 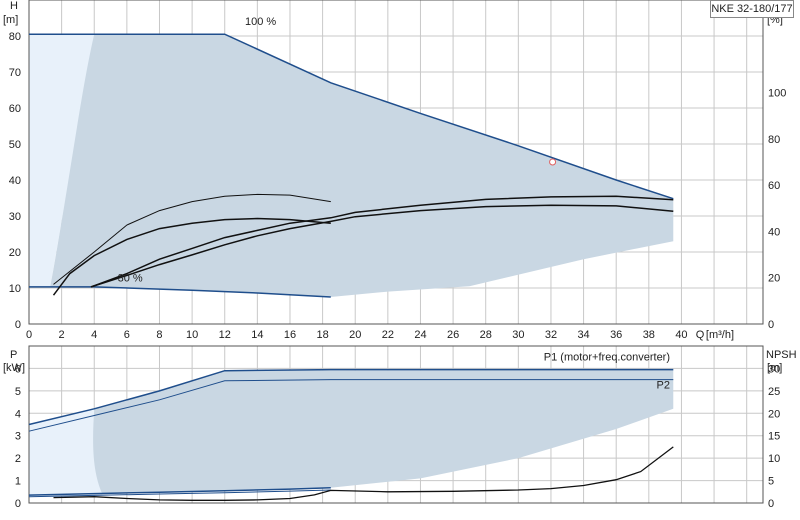 I want to click on x-tick-label: 2, so click(x=62, y=335).